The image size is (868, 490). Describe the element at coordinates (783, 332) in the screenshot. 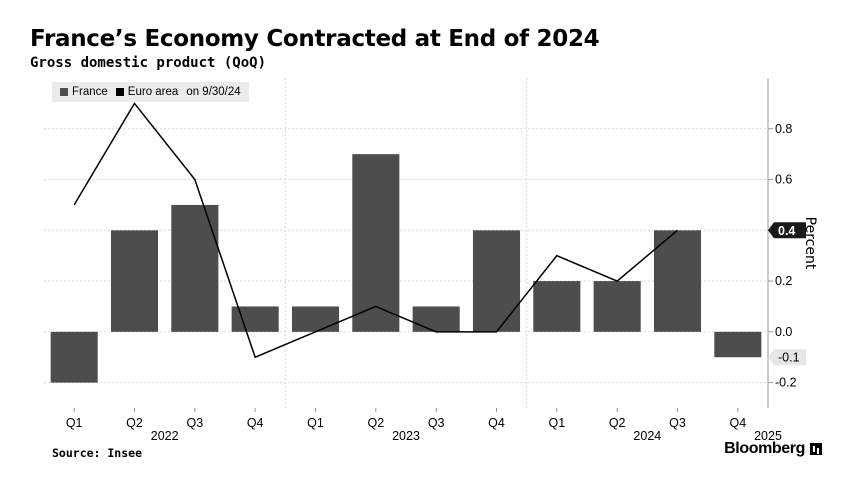

I see `y-tick-label-1: 0.0` at that location.